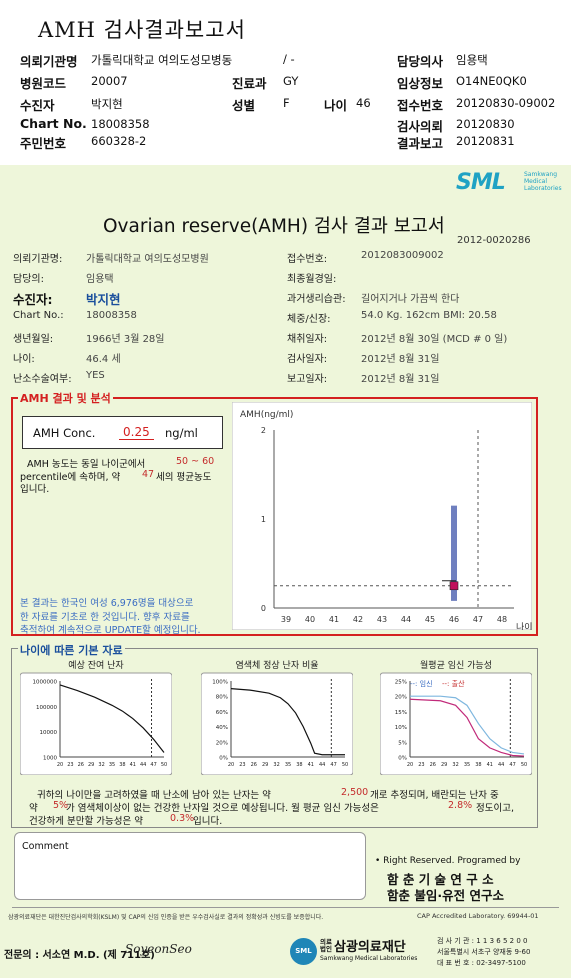 The image size is (571, 978). Describe the element at coordinates (45, 846) in the screenshot. I see `comment-label: Comment` at that location.